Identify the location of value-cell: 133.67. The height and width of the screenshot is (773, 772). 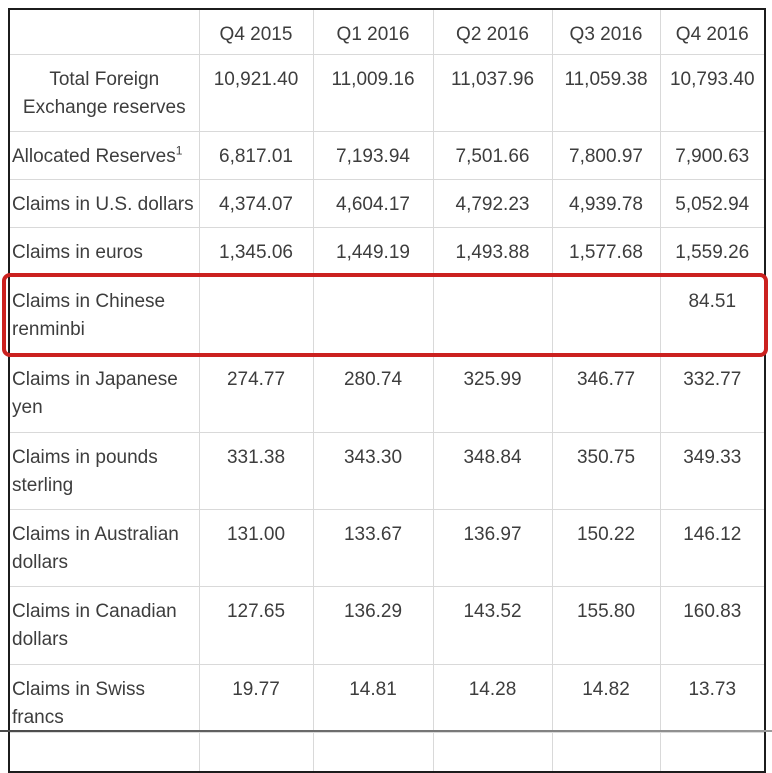
(373, 547).